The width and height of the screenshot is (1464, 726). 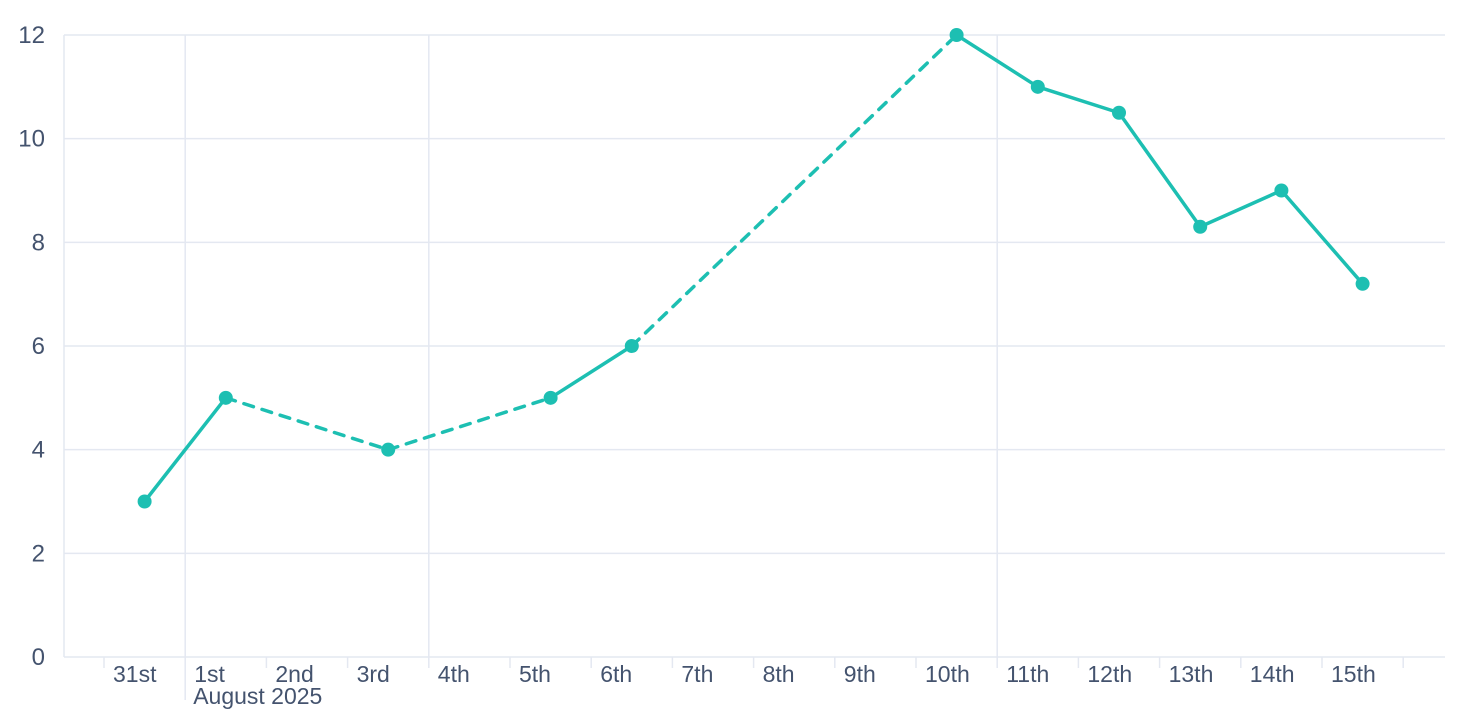 I want to click on x-tick-label: 15th, so click(x=1353, y=674).